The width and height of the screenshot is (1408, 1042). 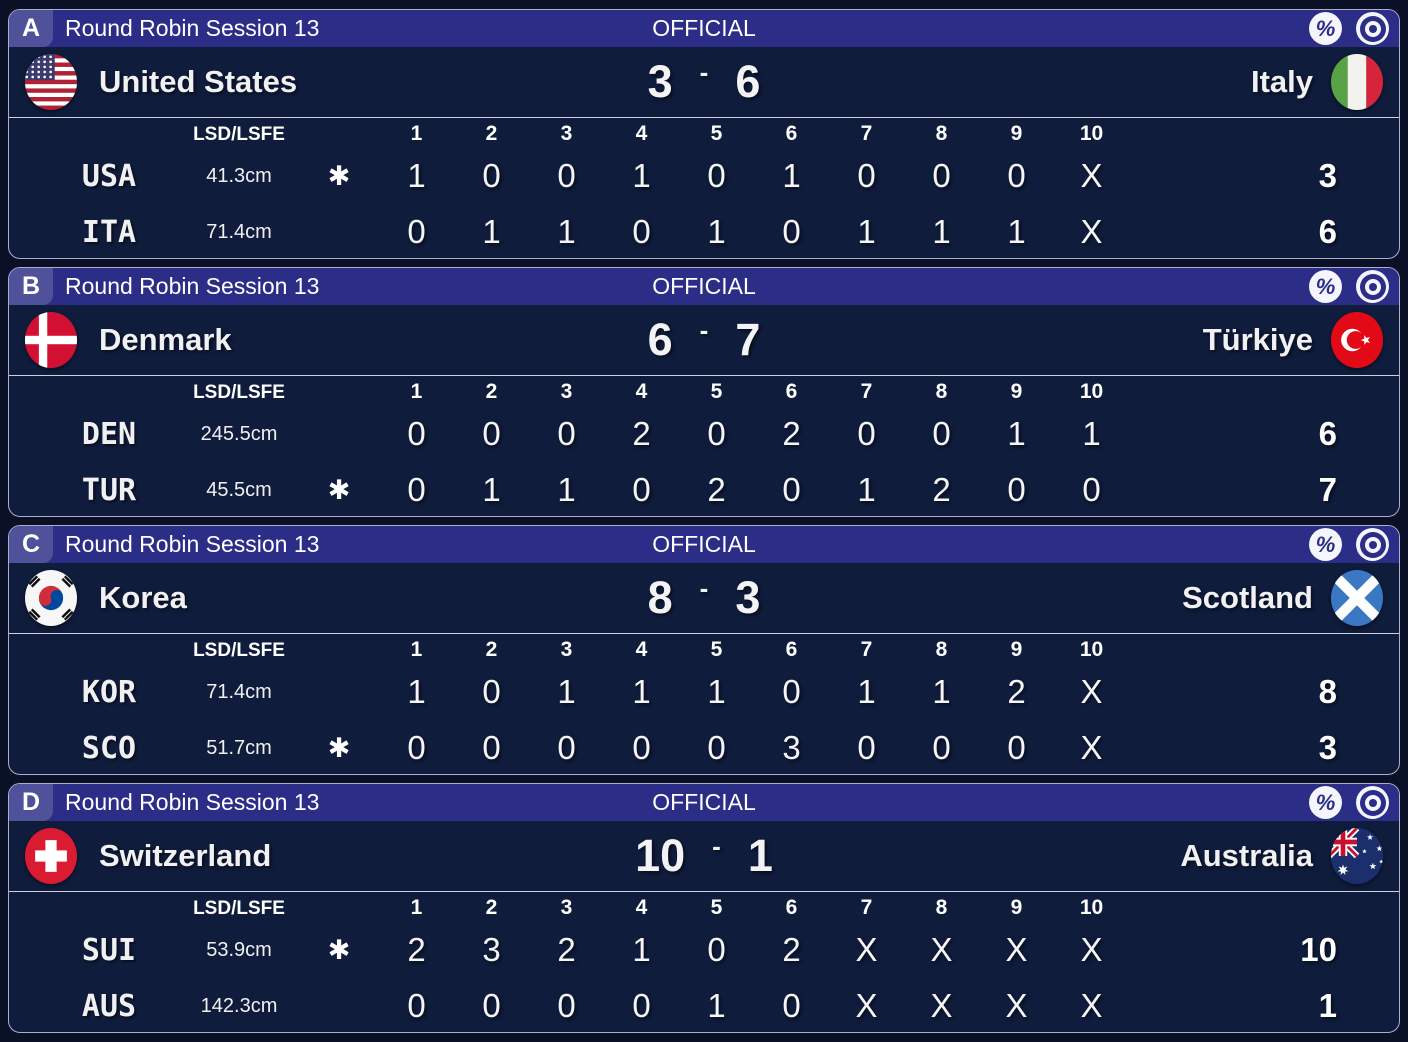 I want to click on lsd-value: 71.4cm, so click(x=239, y=231).